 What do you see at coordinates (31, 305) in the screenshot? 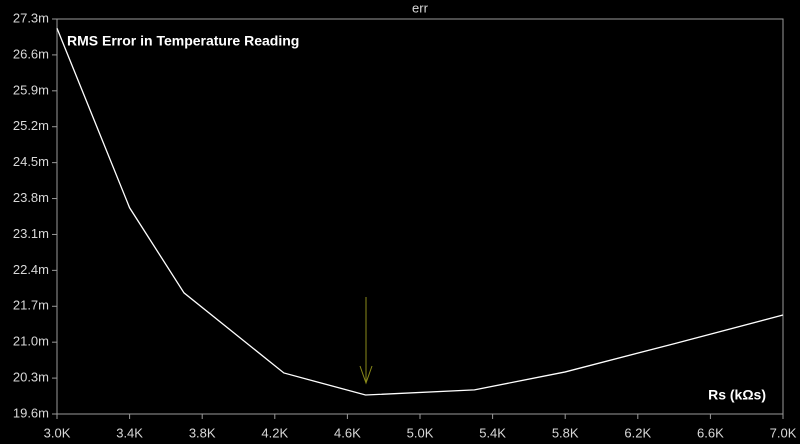
I see `y-tick-label: 21.7m` at bounding box center [31, 305].